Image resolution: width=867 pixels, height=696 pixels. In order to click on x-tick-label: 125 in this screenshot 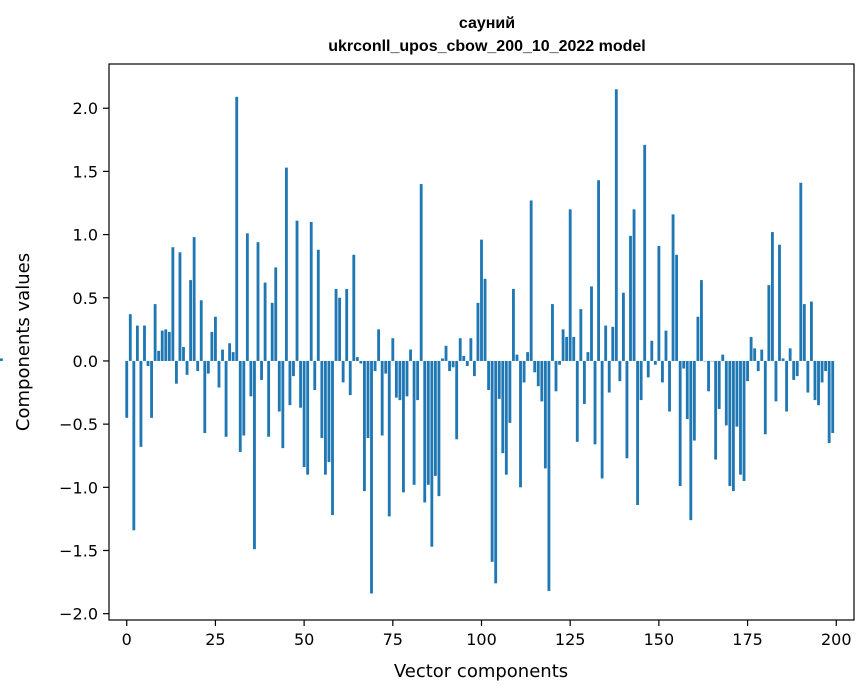, I will do `click(570, 639)`.